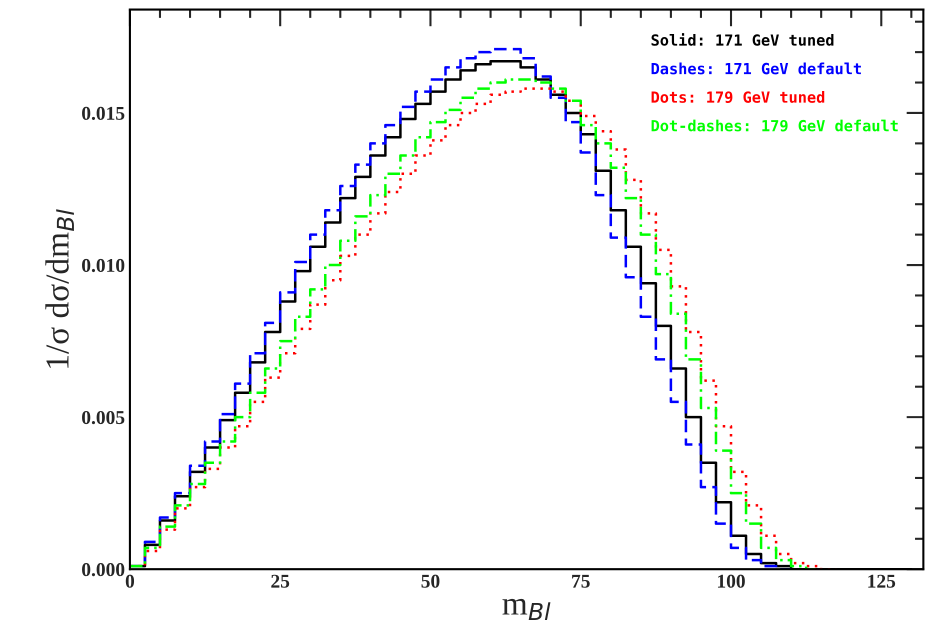  Describe the element at coordinates (130, 581) in the screenshot. I see `x-tick-label: 0` at that location.